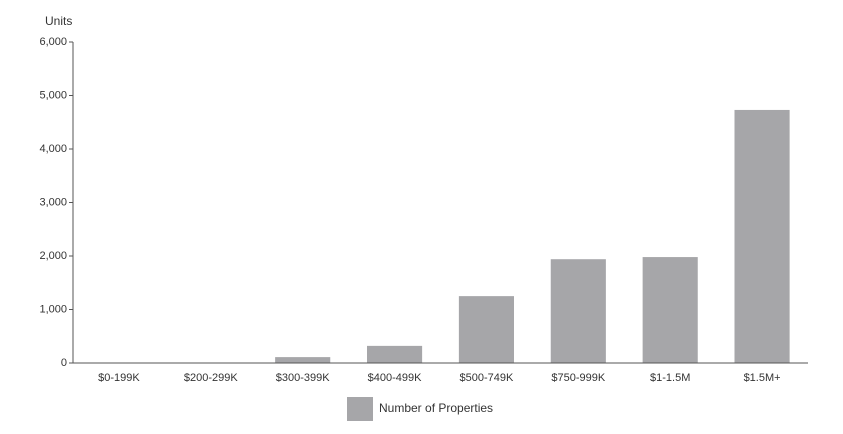 The image size is (843, 434). Describe the element at coordinates (53, 42) in the screenshot. I see `y-tick-label: 6,000` at that location.